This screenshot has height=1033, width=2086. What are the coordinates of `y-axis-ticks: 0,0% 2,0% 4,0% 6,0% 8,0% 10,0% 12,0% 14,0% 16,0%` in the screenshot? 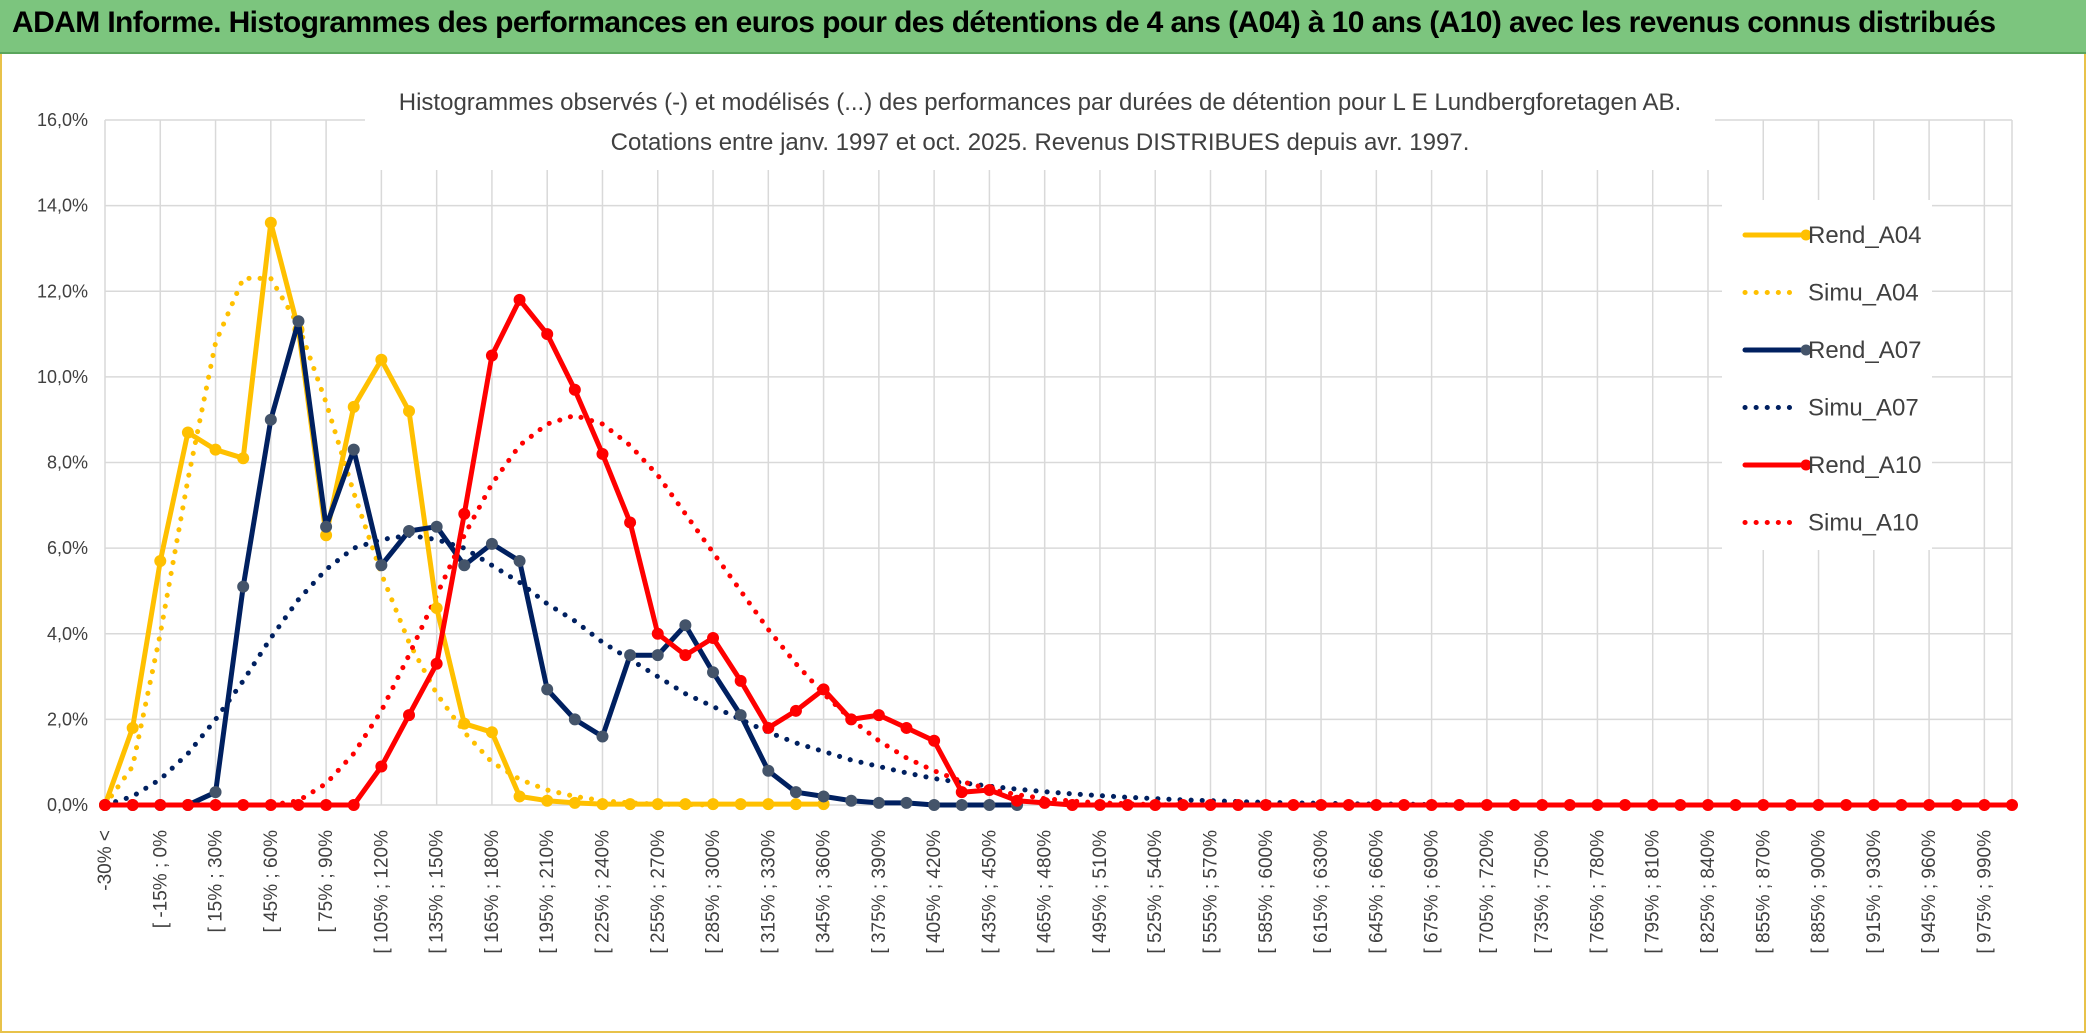 It's located at (62, 462).